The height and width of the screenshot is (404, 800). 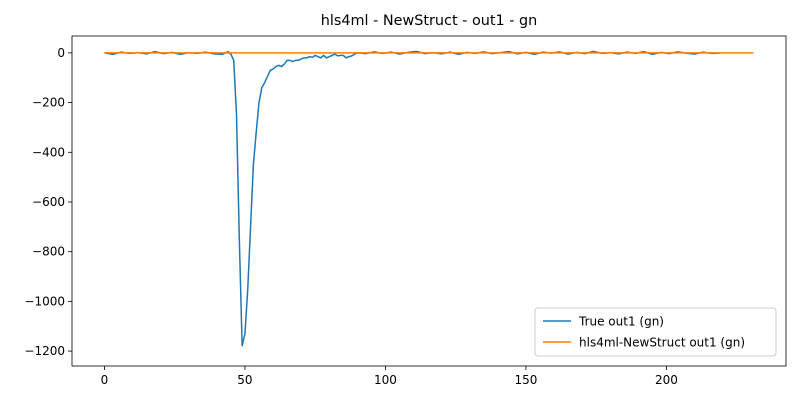 What do you see at coordinates (621, 322) in the screenshot?
I see `legend-label: True out1 (gn)` at bounding box center [621, 322].